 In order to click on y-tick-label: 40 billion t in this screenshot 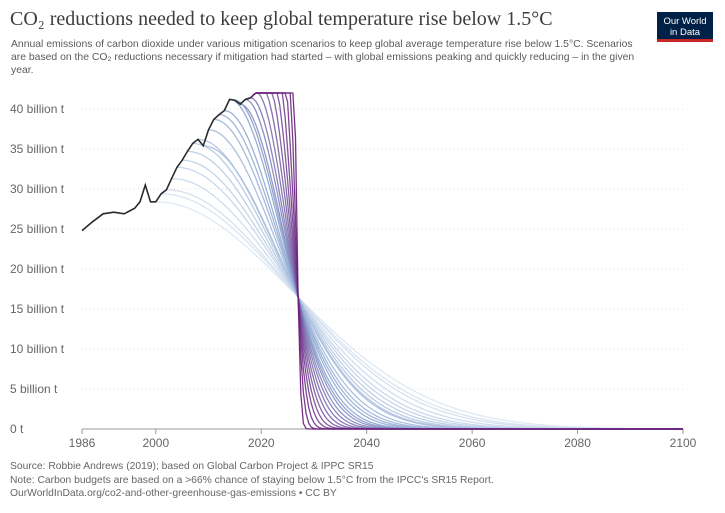, I will do `click(37, 109)`.